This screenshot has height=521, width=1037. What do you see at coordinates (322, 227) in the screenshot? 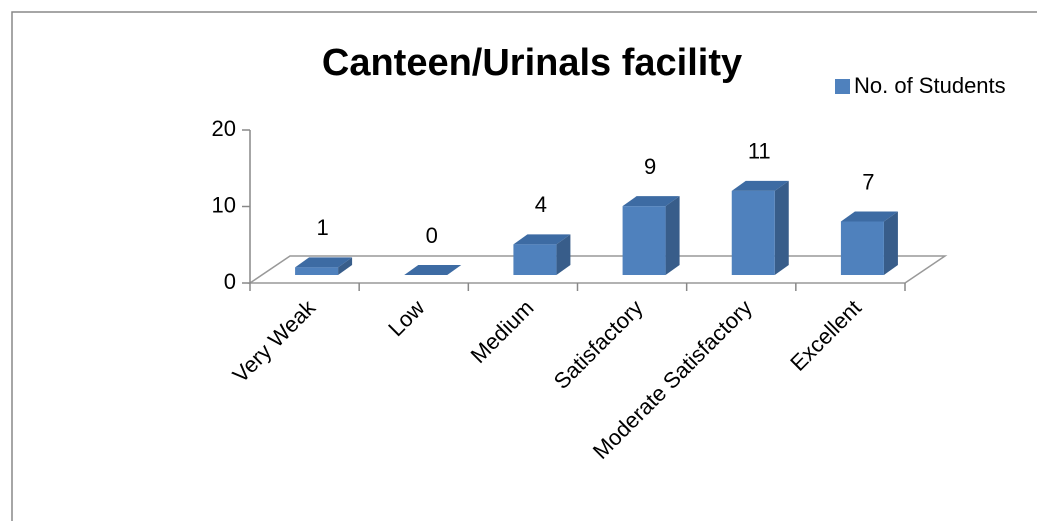
I see `data-label: 1` at bounding box center [322, 227].